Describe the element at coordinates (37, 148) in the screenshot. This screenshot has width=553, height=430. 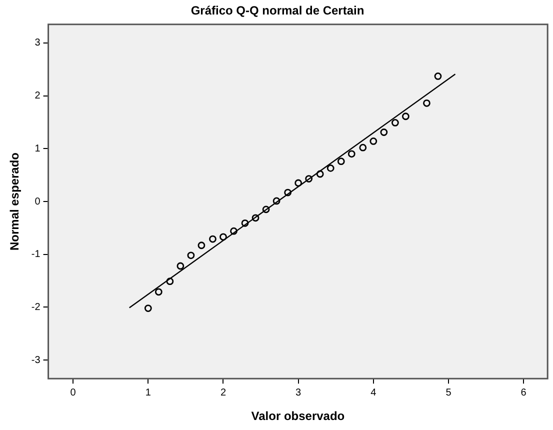
I see `y-tick-label: 1` at that location.